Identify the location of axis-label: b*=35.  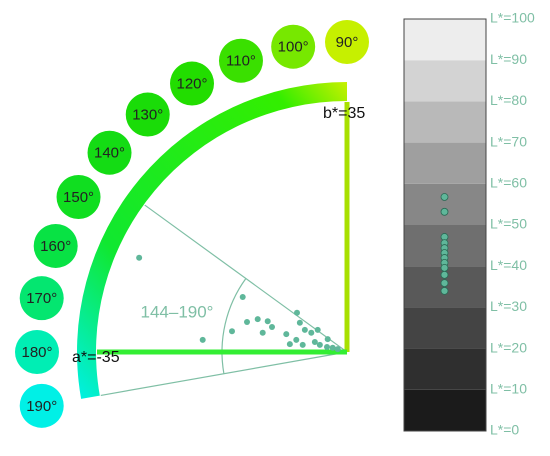
(344, 113).